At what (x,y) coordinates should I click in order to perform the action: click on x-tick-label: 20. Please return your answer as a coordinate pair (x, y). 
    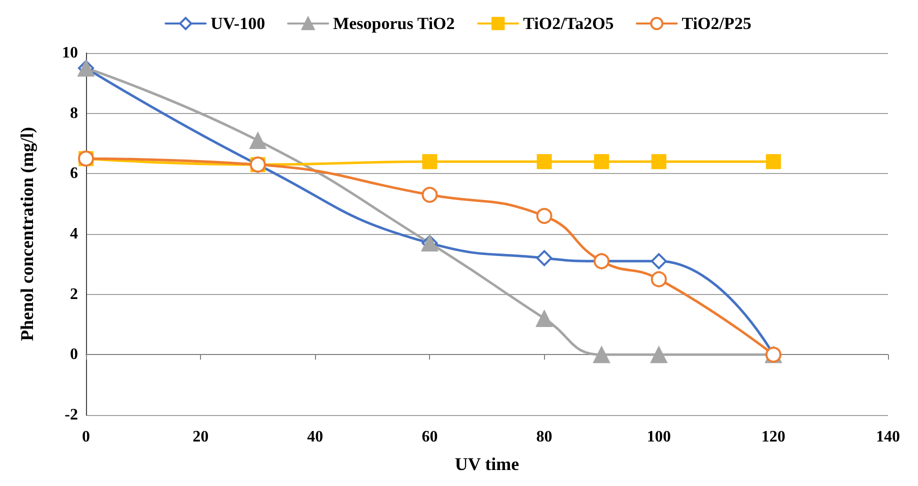
    Looking at the image, I should click on (200, 437).